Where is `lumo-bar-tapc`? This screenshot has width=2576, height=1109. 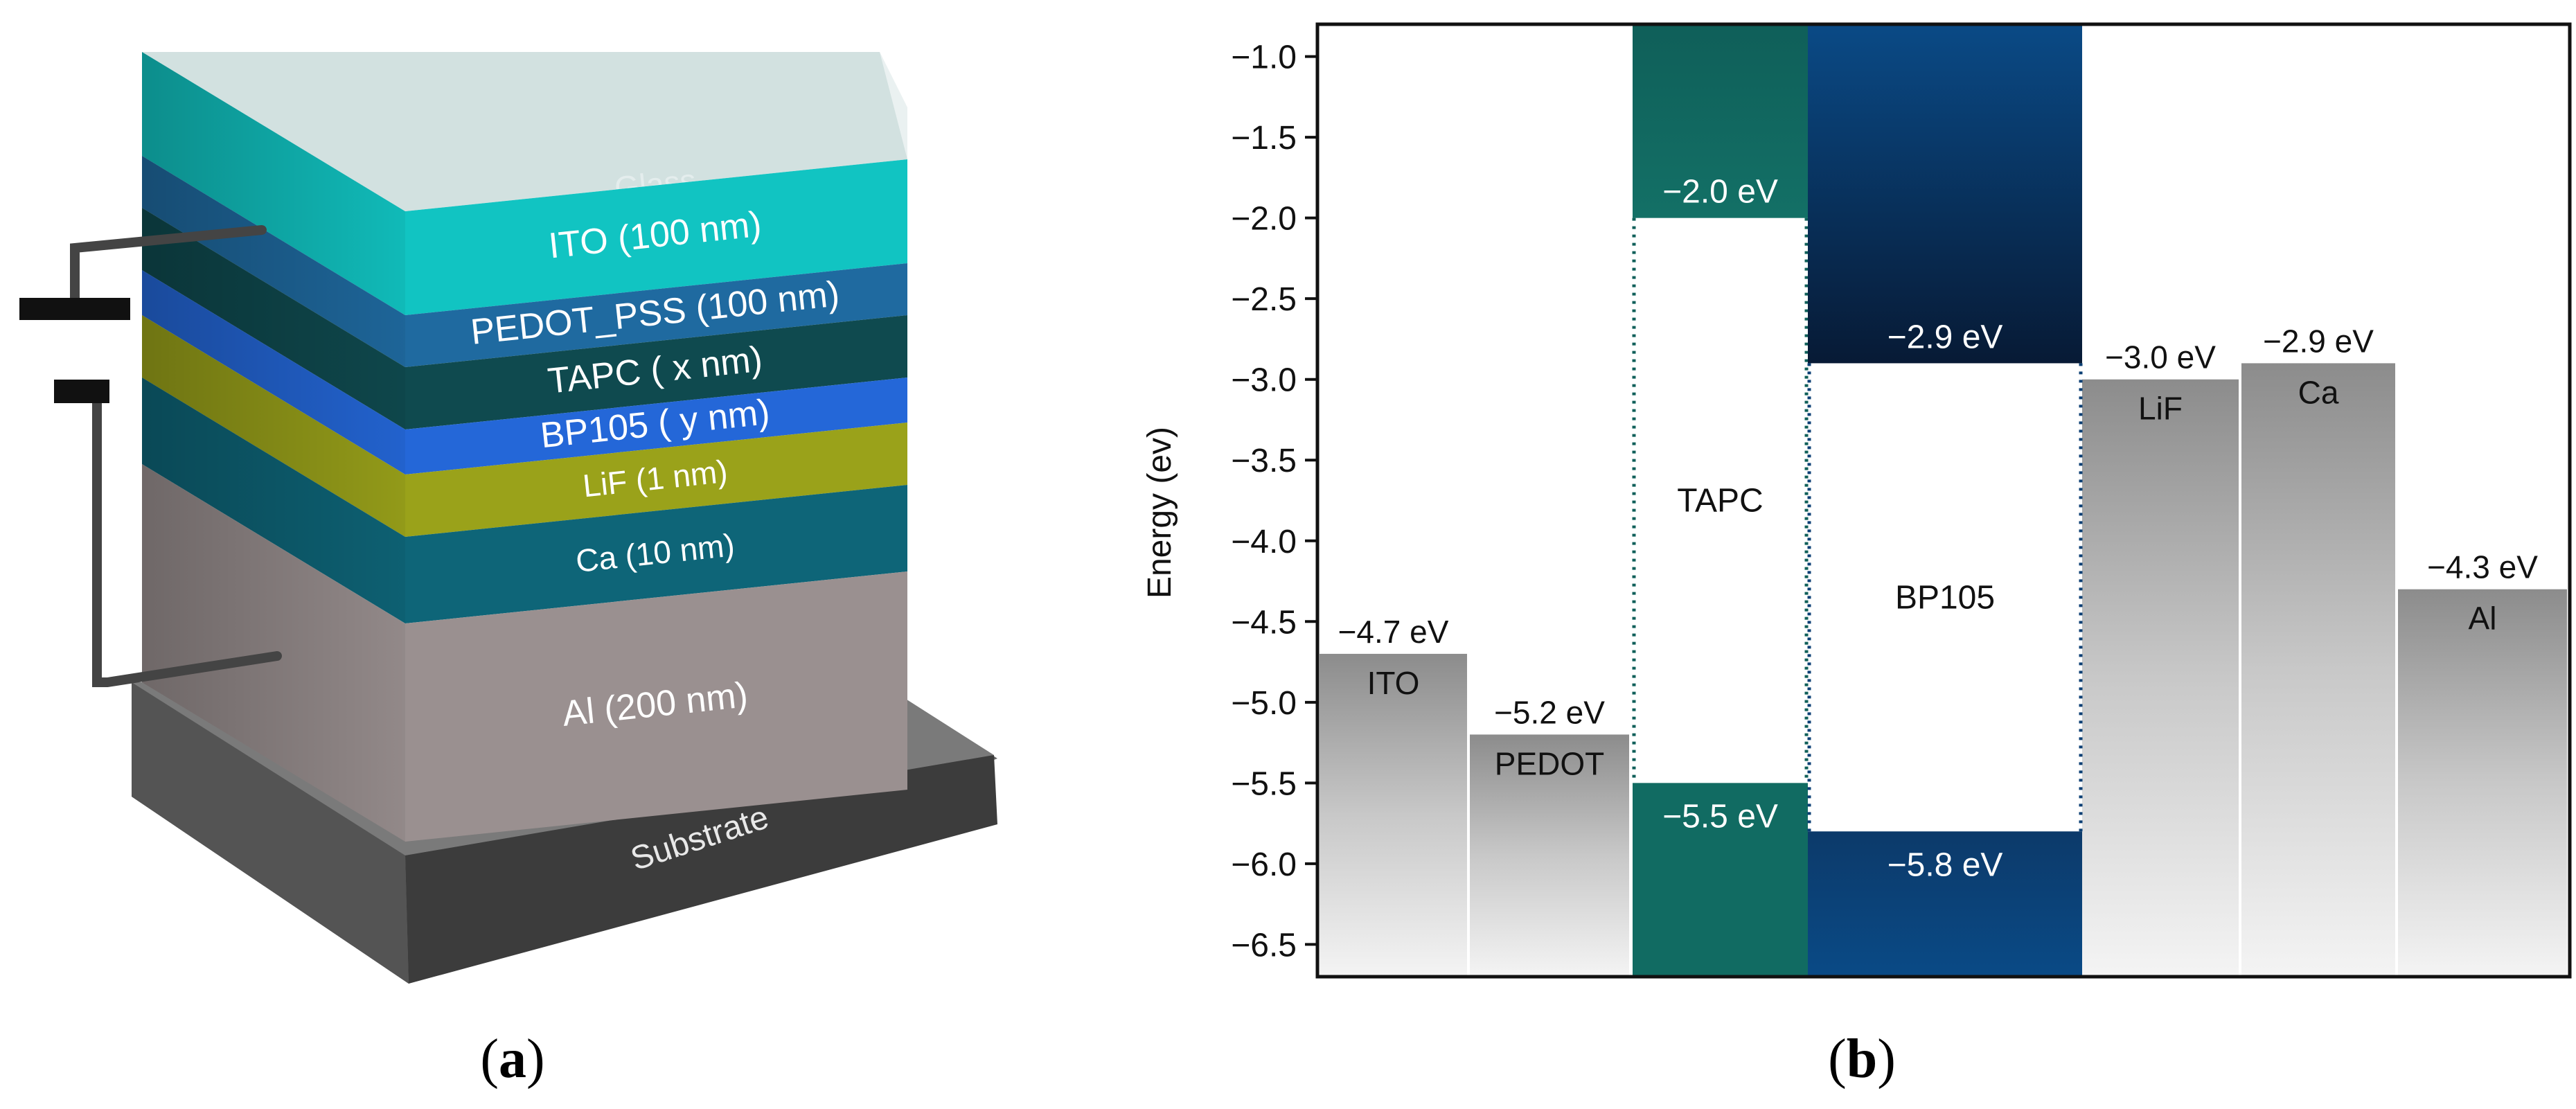
lumo-bar-tapc is located at coordinates (1720, 121).